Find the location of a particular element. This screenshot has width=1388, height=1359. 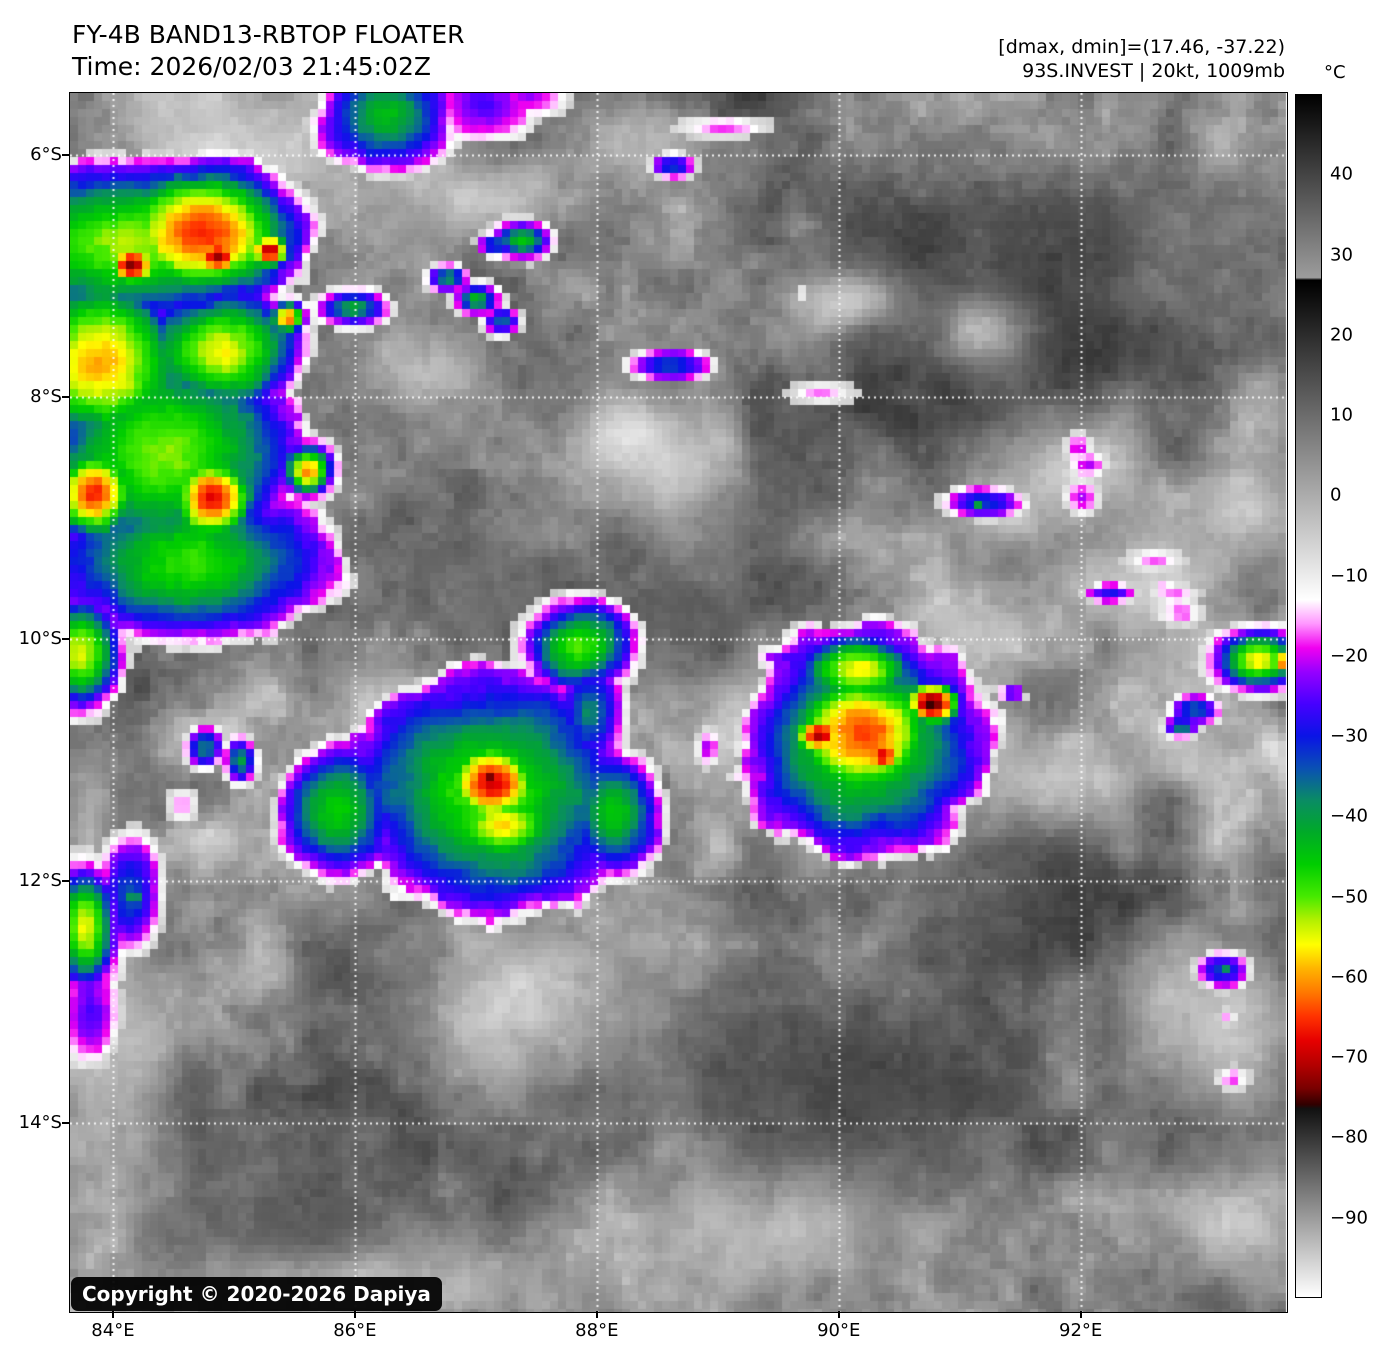

figure-title: FY-4B BAND13-RBTOP FLOATER is located at coordinates (268, 34).